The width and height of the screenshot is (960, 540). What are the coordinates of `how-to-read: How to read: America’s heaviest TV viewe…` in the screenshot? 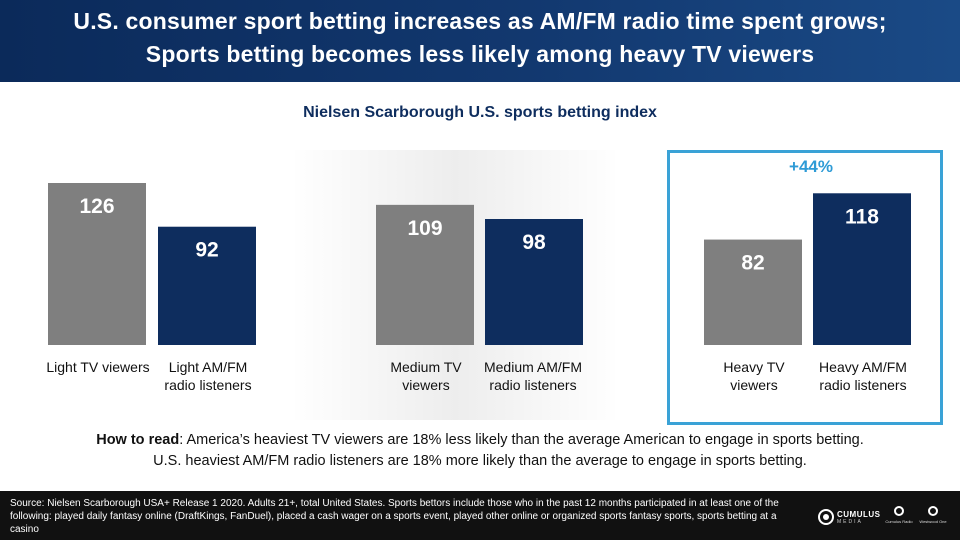 It's located at (480, 451).